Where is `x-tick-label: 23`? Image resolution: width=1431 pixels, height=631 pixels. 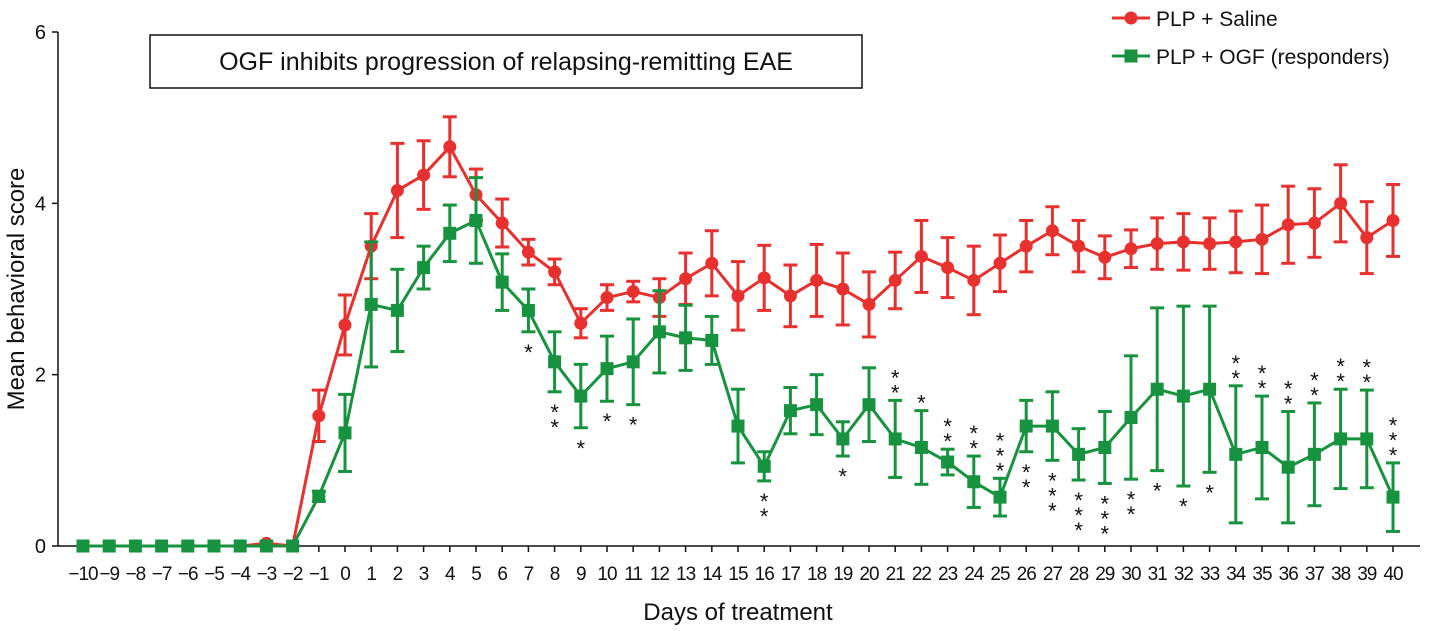 x-tick-label: 23 is located at coordinates (948, 574).